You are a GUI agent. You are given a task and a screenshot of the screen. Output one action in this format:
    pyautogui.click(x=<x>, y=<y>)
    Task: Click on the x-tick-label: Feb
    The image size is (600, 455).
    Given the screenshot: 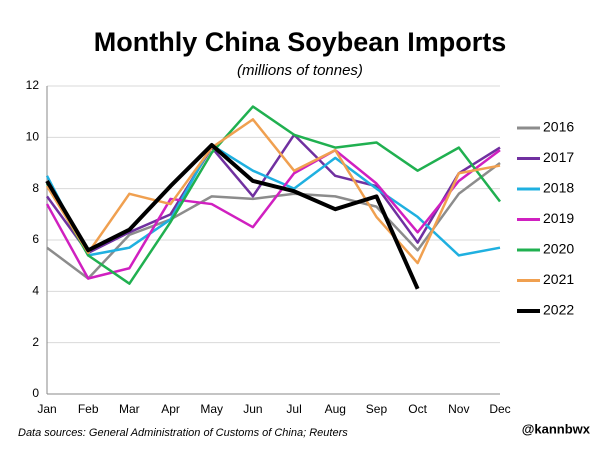 What is the action you would take?
    pyautogui.click(x=88, y=409)
    